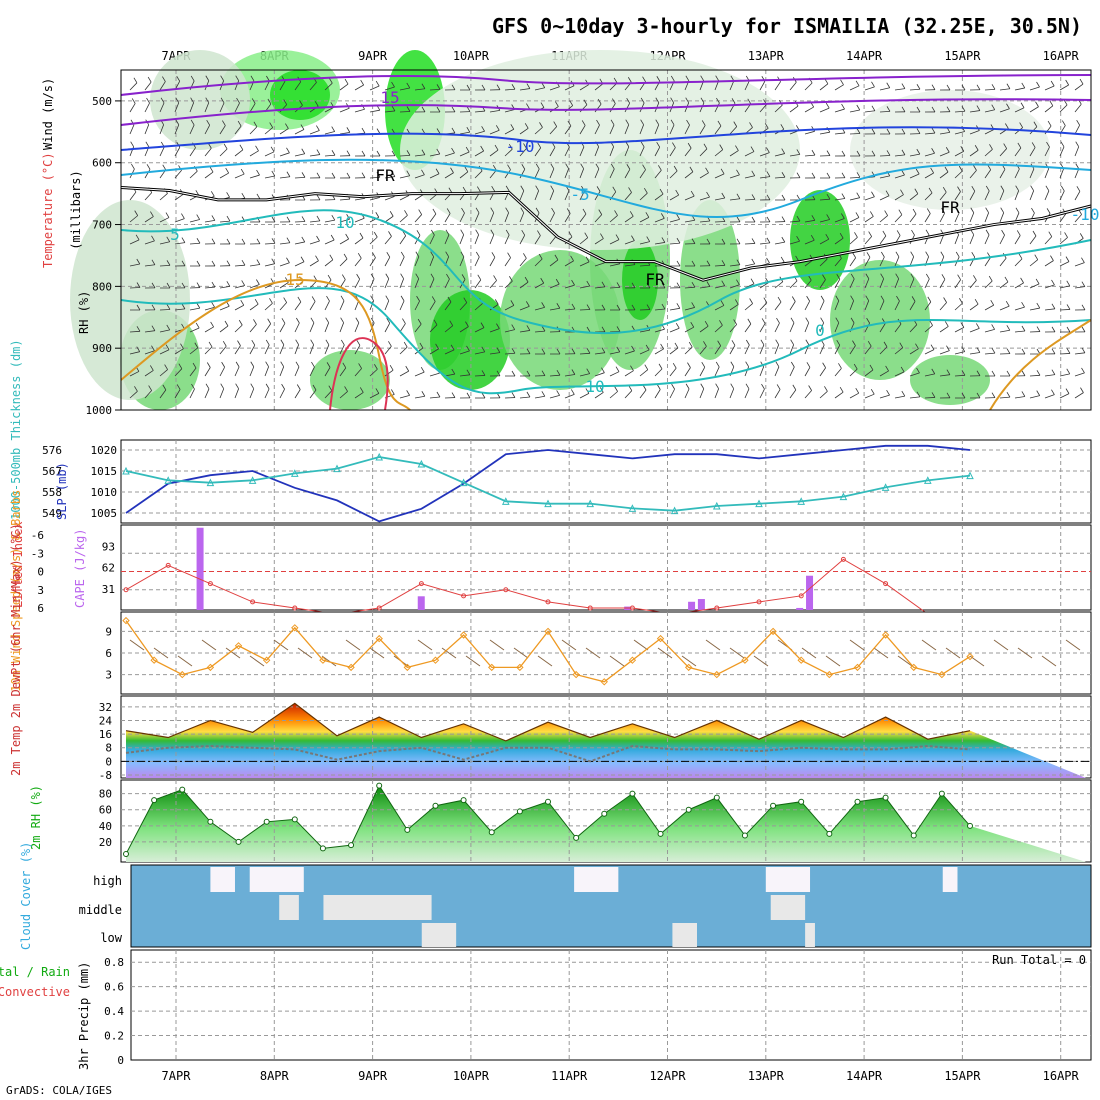  Describe the element at coordinates (800, 608) in the screenshot. I see `cape-bar` at that location.